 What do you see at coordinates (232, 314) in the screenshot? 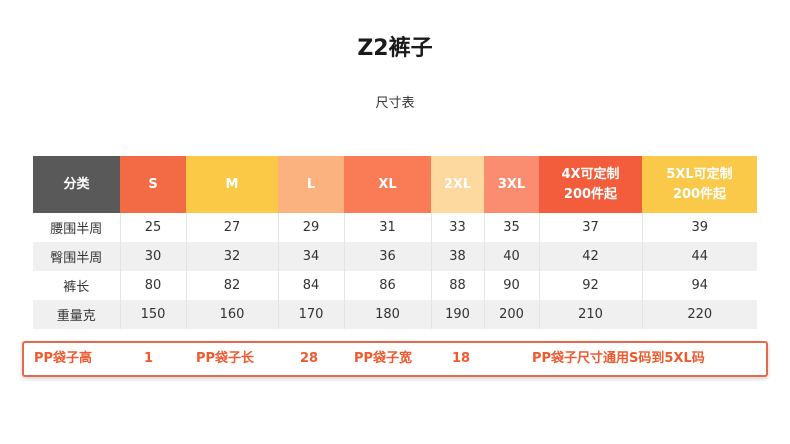
I see `table-cell: 160` at bounding box center [232, 314].